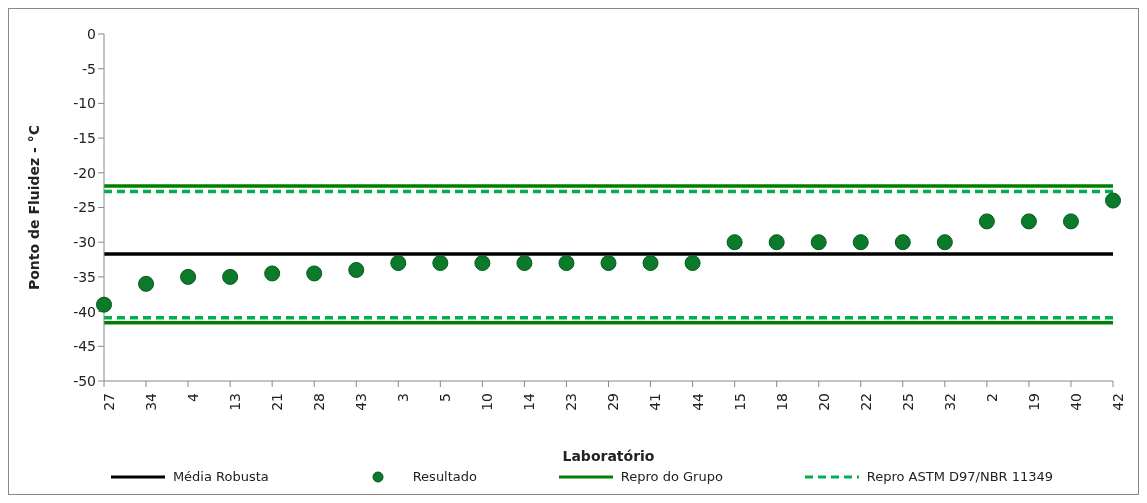 The image size is (1147, 503). What do you see at coordinates (84, 346) in the screenshot?
I see `y-tick-label: -45` at bounding box center [84, 346].